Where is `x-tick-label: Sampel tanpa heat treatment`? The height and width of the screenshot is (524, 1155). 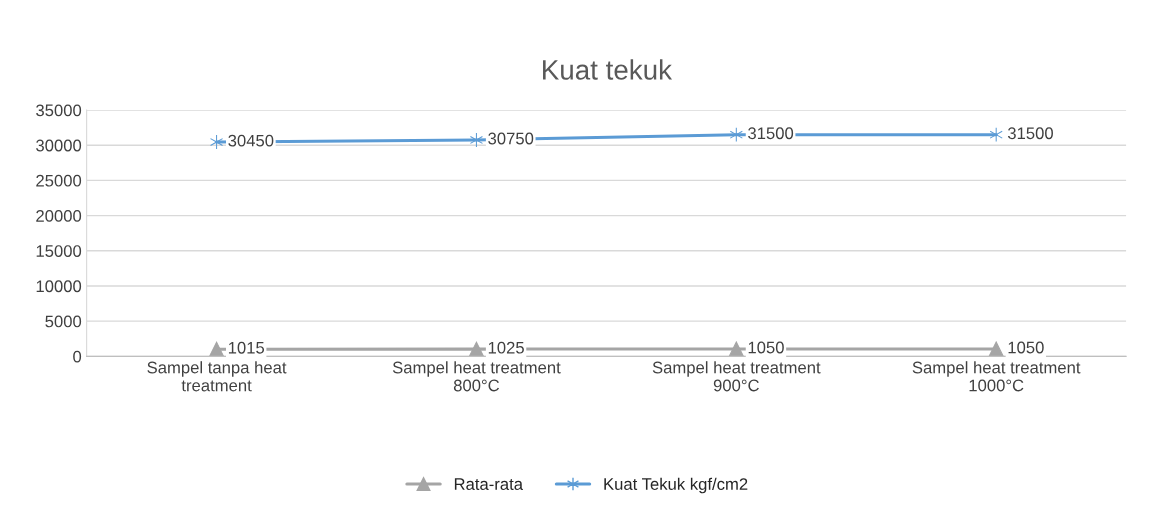 x-tick-label: Sampel tanpa heat treatment is located at coordinates (217, 376).